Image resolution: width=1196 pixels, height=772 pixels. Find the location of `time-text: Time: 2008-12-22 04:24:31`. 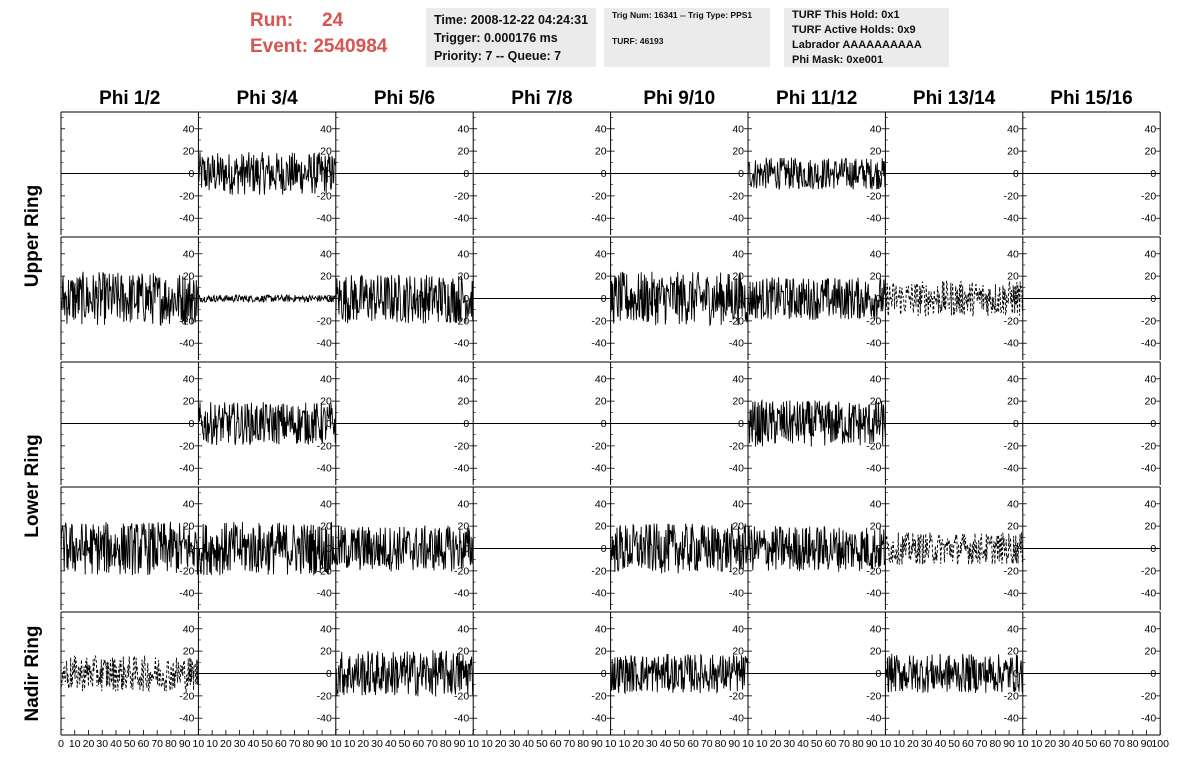

time-text: Time: 2008-12-22 04:24:31 is located at coordinates (511, 20).